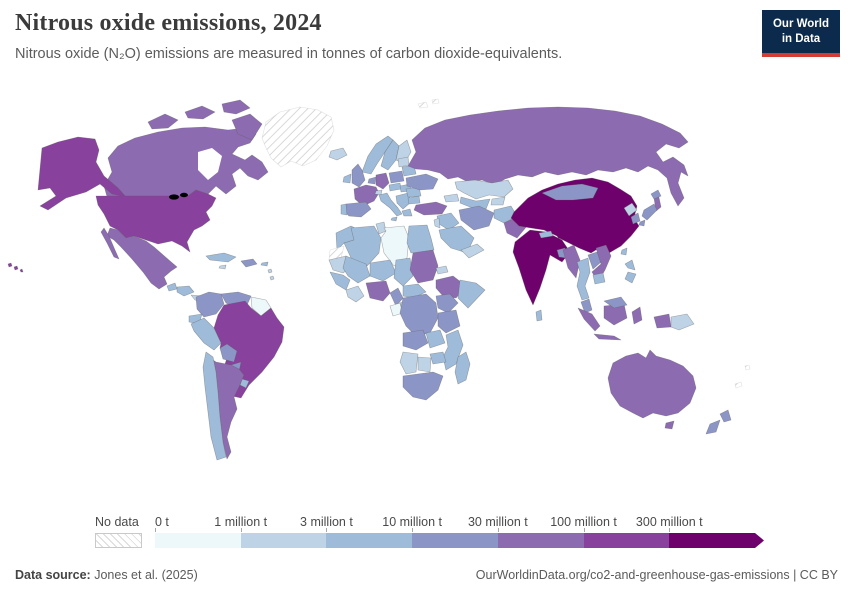  Describe the element at coordinates (630, 209) in the screenshot. I see `country-north-korea` at that location.